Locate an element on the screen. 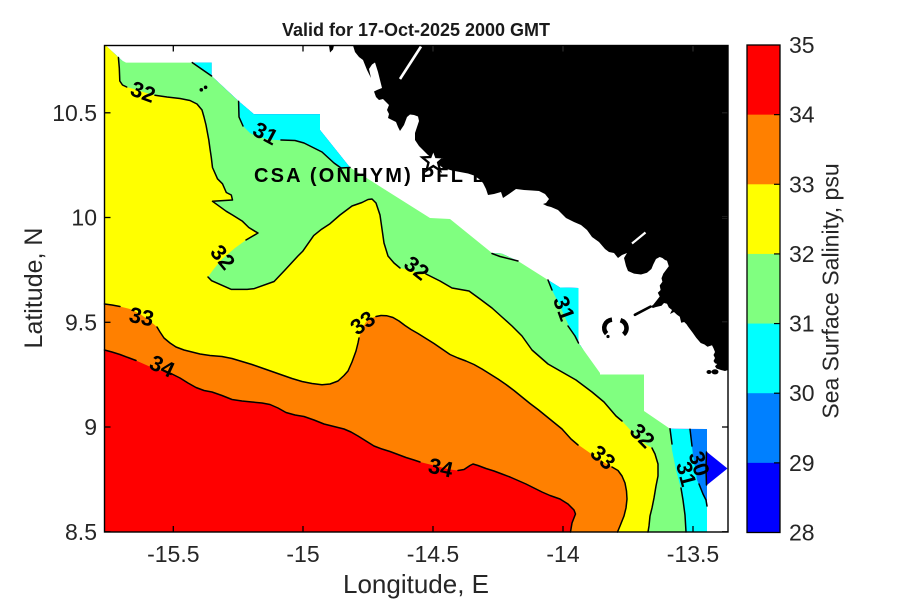 The image size is (900, 605). svg-text: 35 is located at coordinates (802, 45).